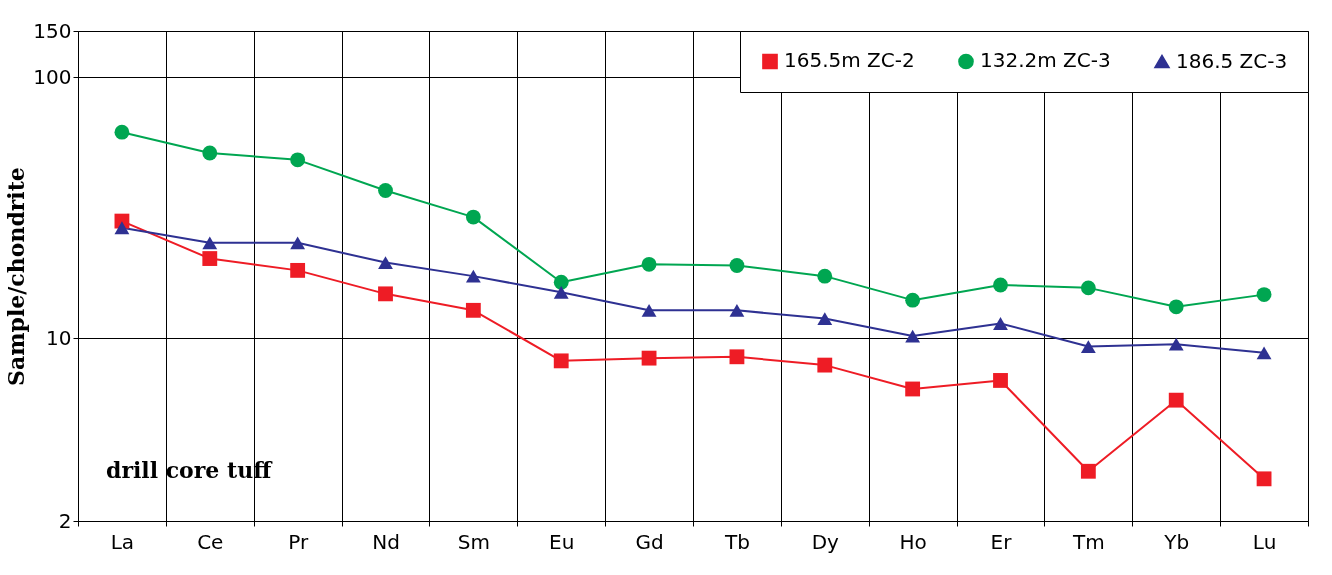  I want to click on x-tick-label: Tm, so click(1088, 541).